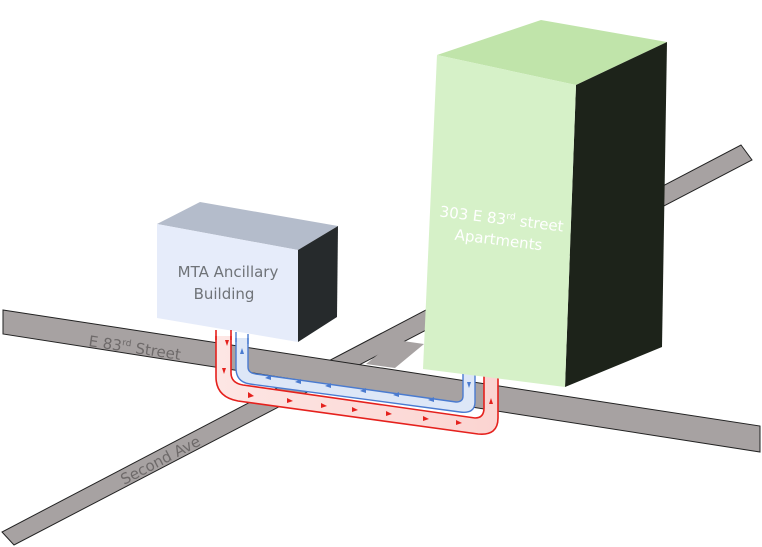 The image size is (762, 547). I want to click on return-flow-arrows, so click(355, 375).